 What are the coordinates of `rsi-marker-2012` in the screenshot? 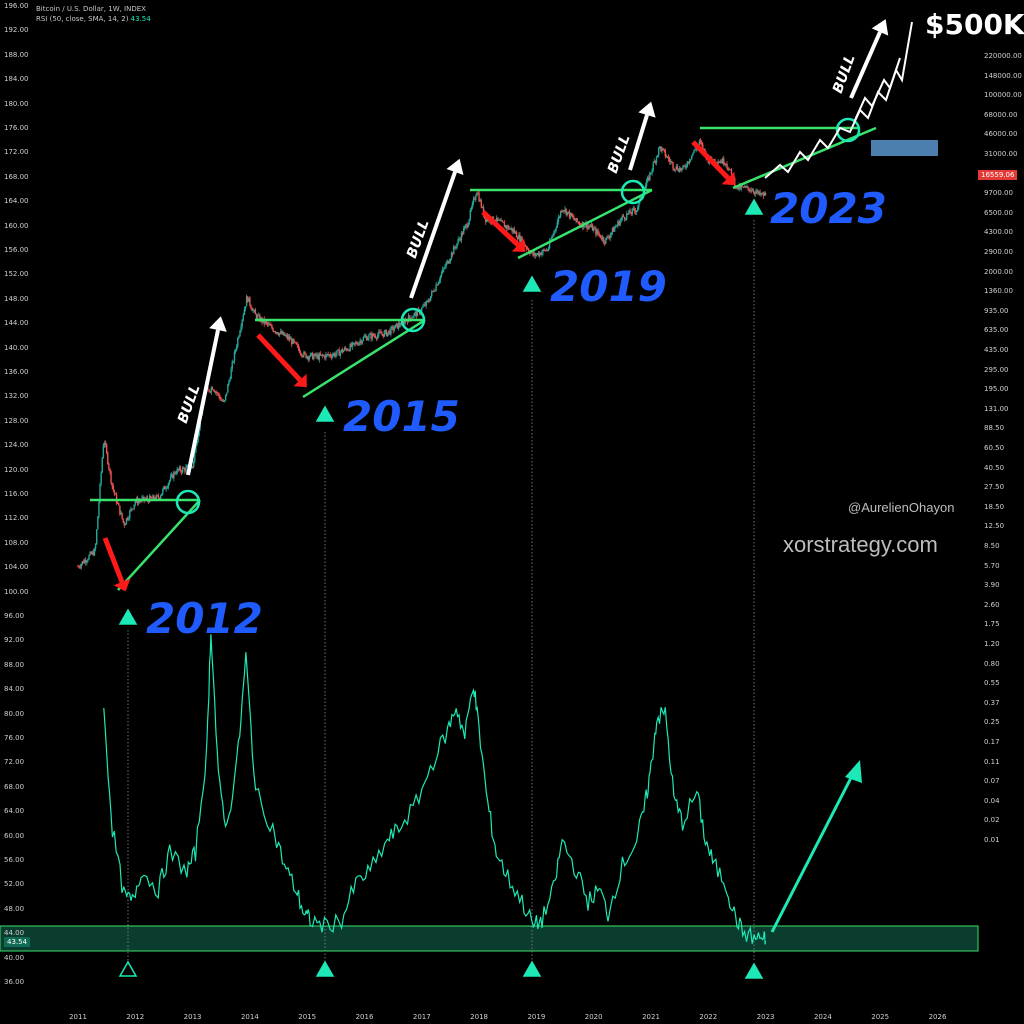 It's located at (128, 968).